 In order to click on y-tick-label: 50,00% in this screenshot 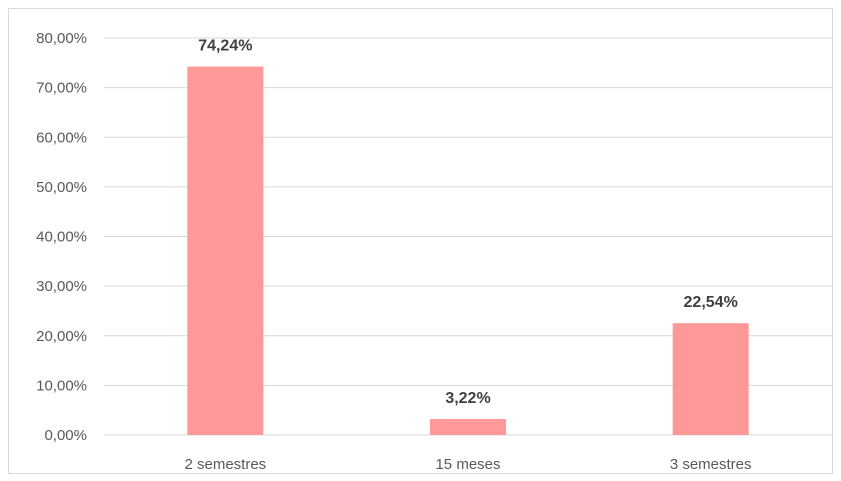, I will do `click(61, 187)`.